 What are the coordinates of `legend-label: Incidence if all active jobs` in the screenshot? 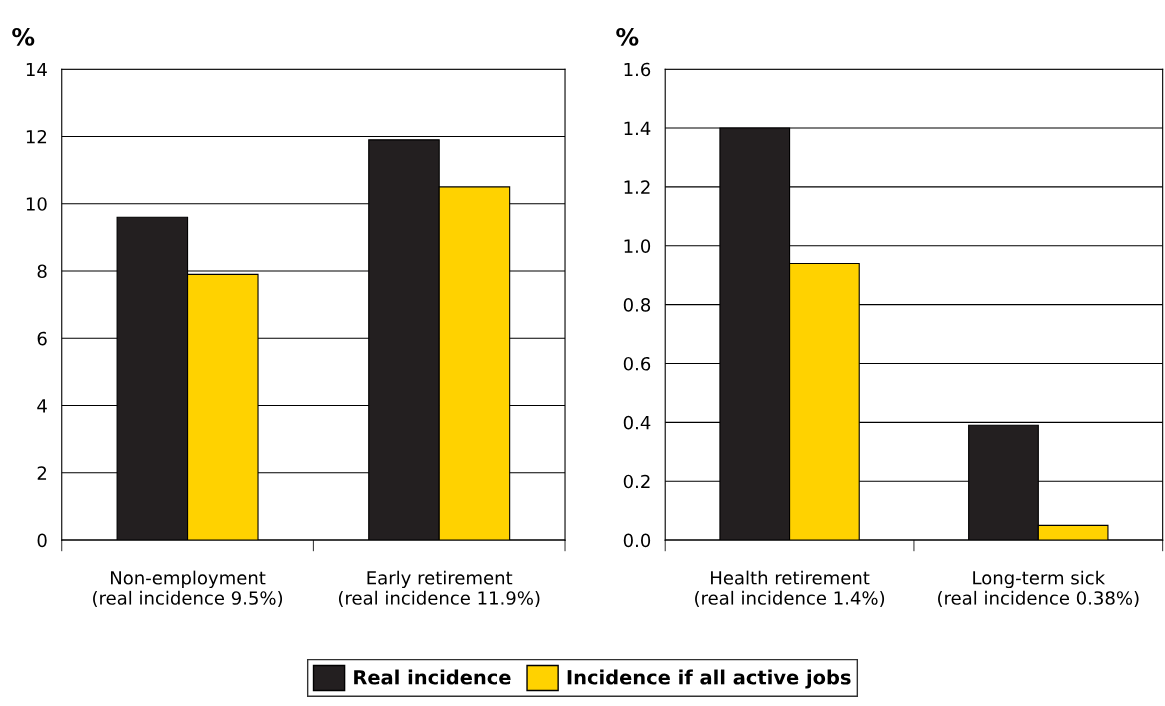 It's located at (709, 679).